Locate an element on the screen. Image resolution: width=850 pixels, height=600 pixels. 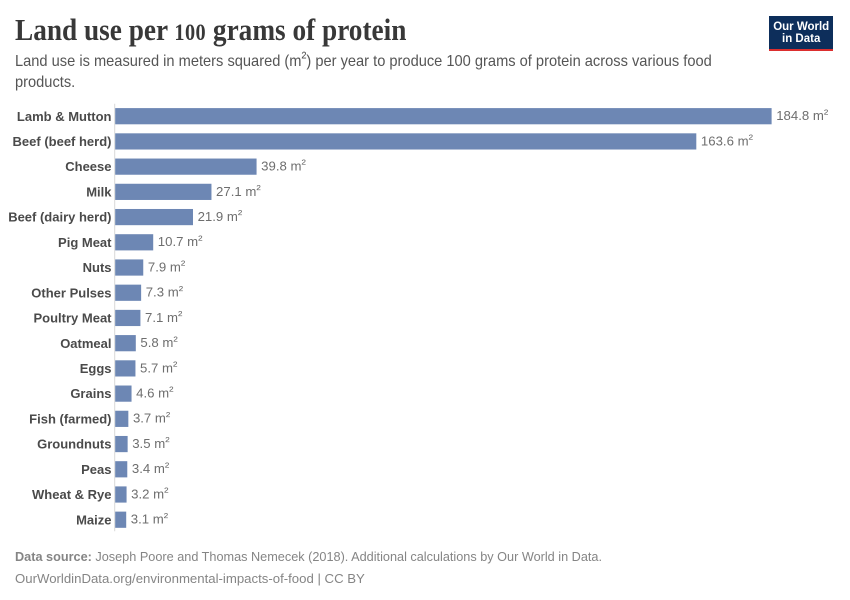
svg-text: 3.7 m² is located at coordinates (152, 416).